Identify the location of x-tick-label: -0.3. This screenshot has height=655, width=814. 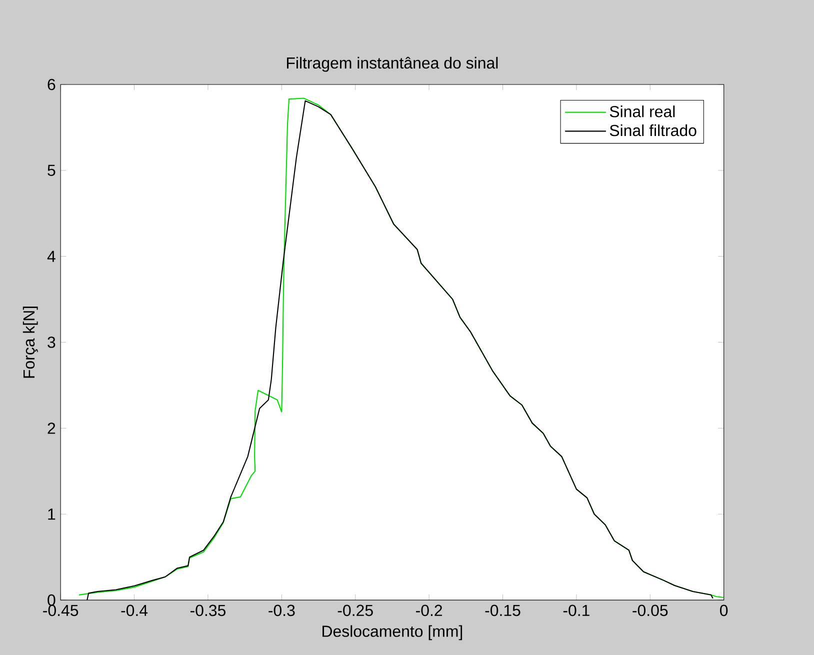
(281, 610).